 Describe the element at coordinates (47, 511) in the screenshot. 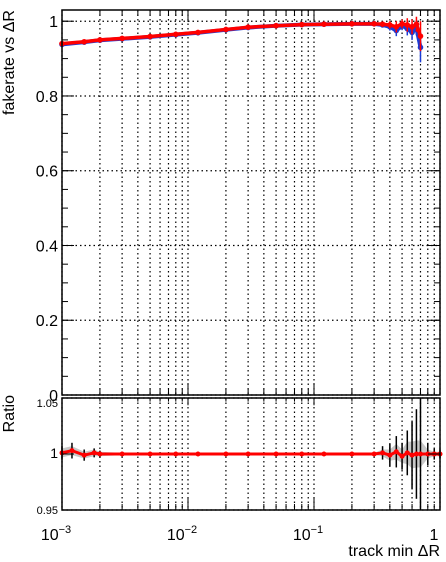

I see `y-tick-label: 0.95` at that location.